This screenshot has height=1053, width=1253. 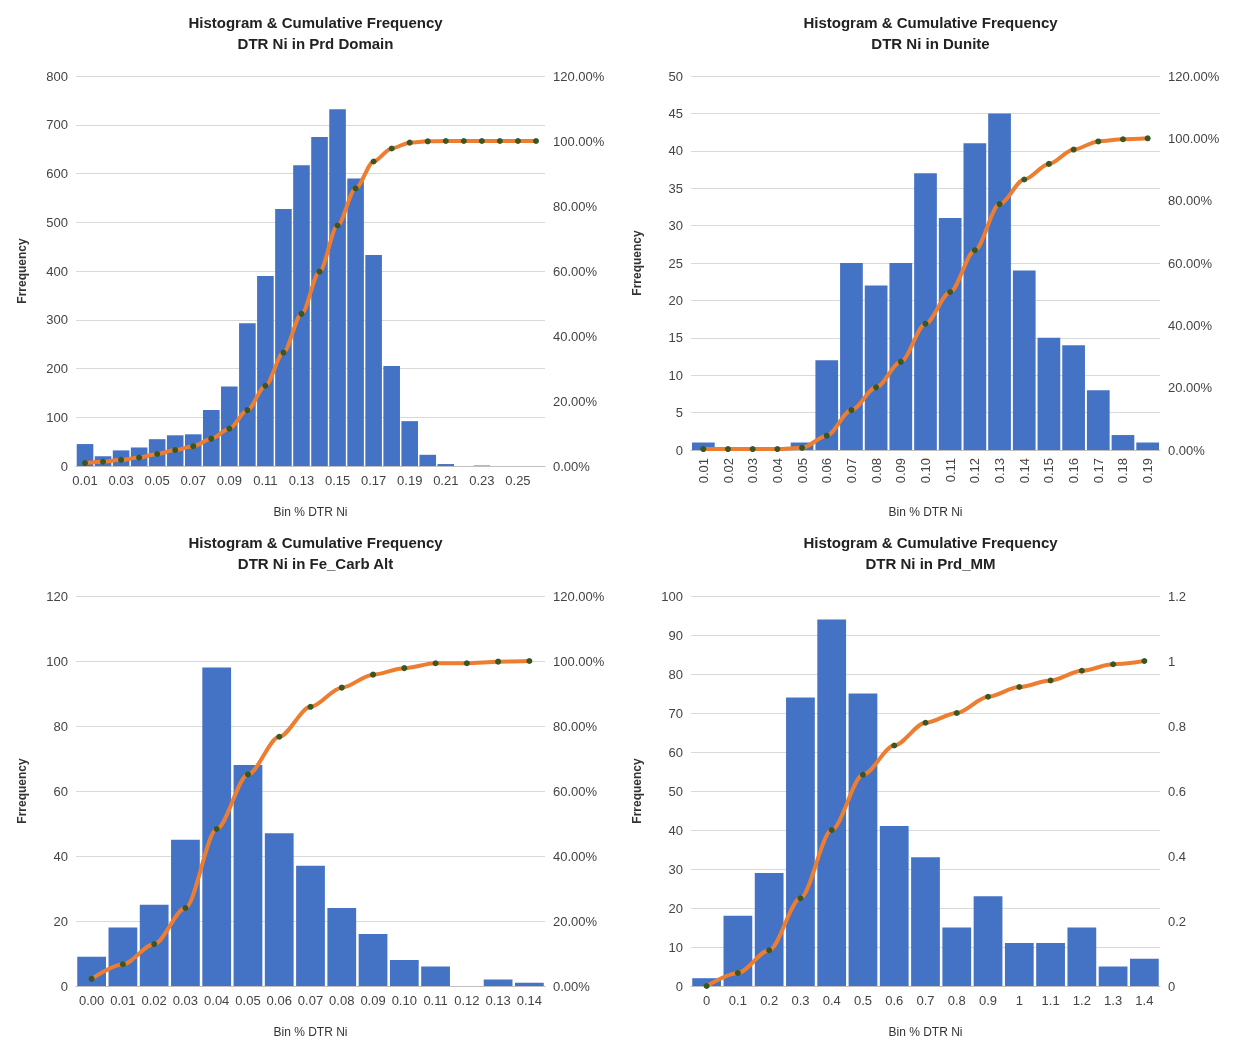 What do you see at coordinates (950, 470) in the screenshot?
I see `x-tick-label: 0.11` at bounding box center [950, 470].